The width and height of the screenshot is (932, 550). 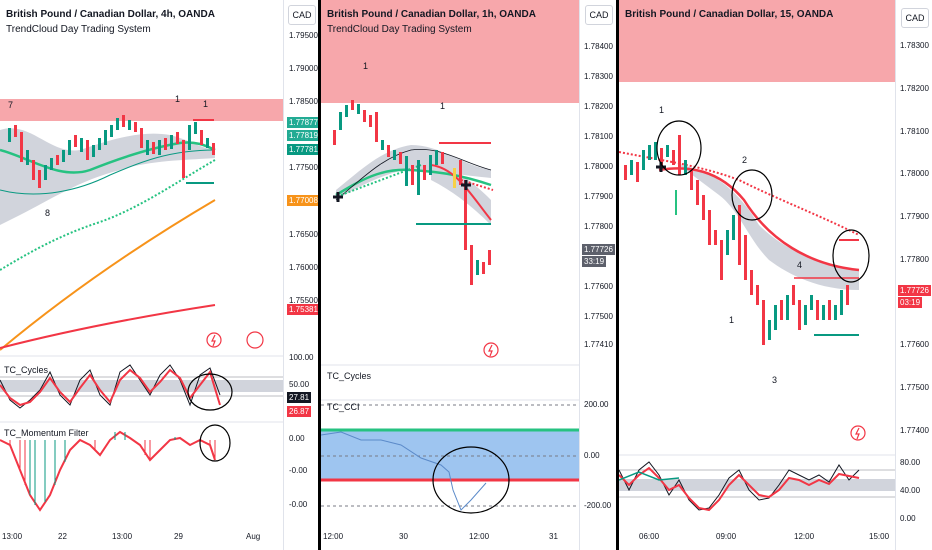 I want to click on price-tick: 1.75500, so click(x=303, y=300).